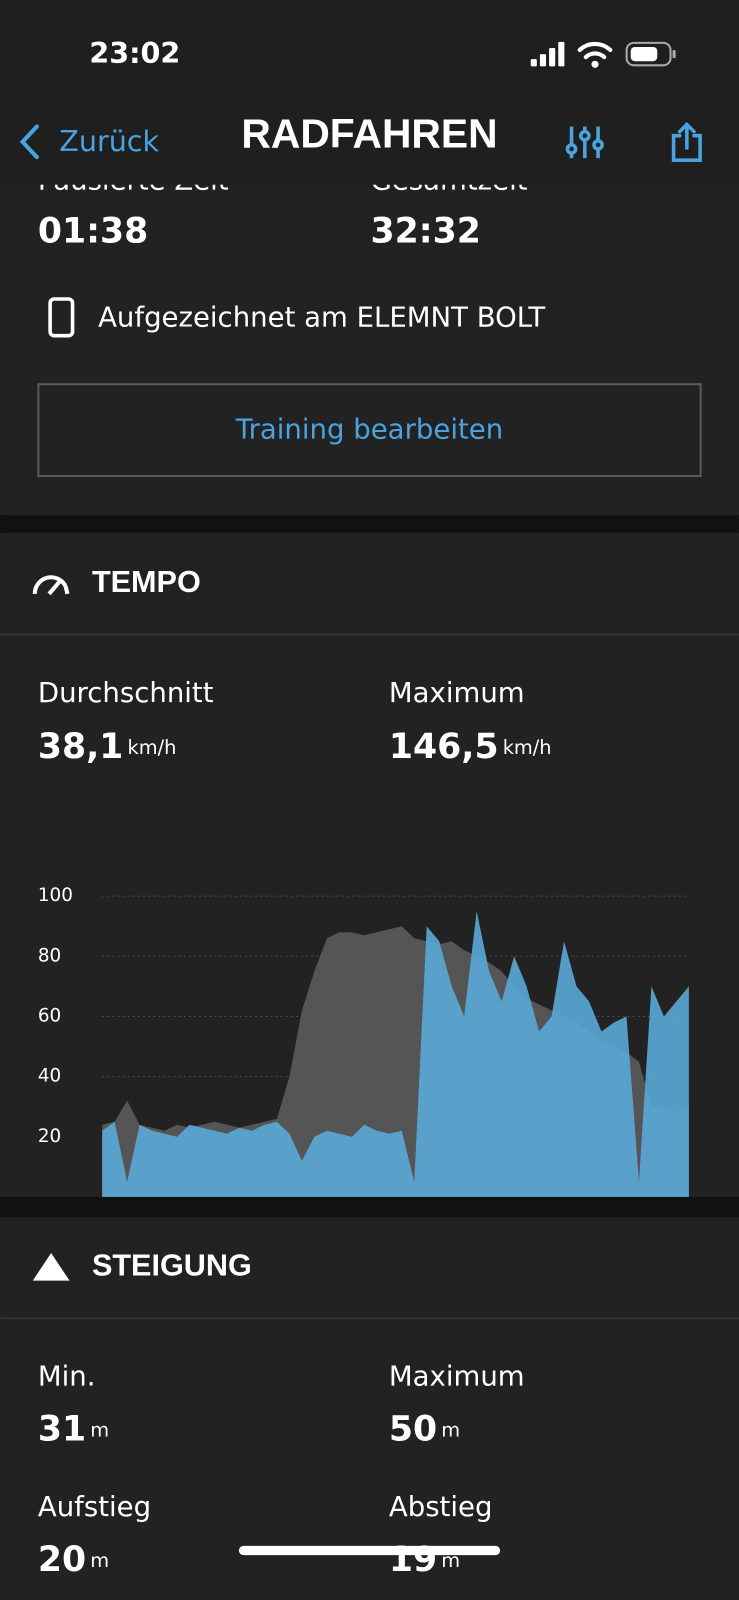 The width and height of the screenshot is (739, 1600). Describe the element at coordinates (426, 232) in the screenshot. I see `stat-value: 32:32` at that location.